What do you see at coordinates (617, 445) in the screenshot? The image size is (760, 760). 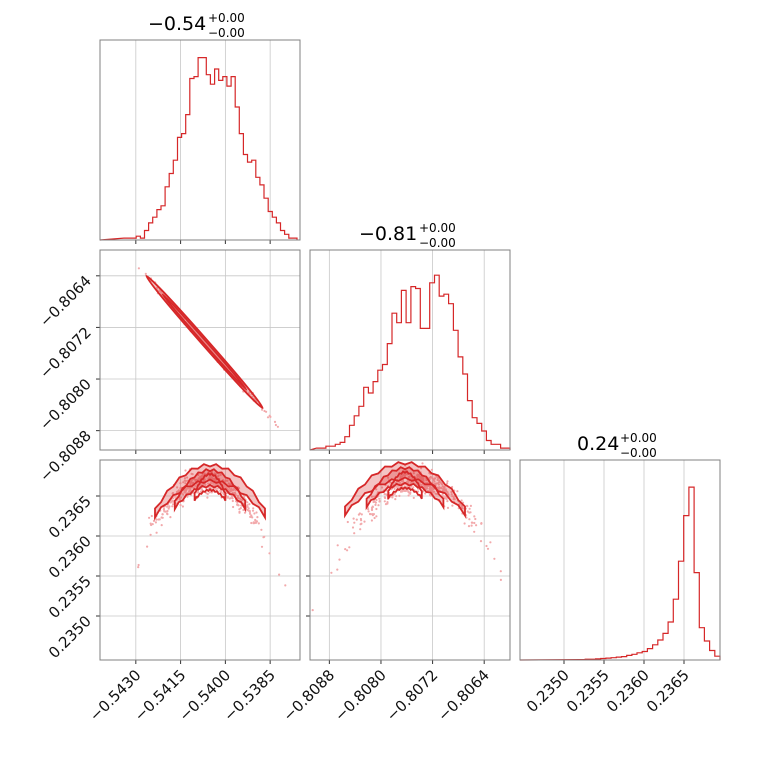 I see `title-param-2: 0.24 +0.00 −0.00` at bounding box center [617, 445].